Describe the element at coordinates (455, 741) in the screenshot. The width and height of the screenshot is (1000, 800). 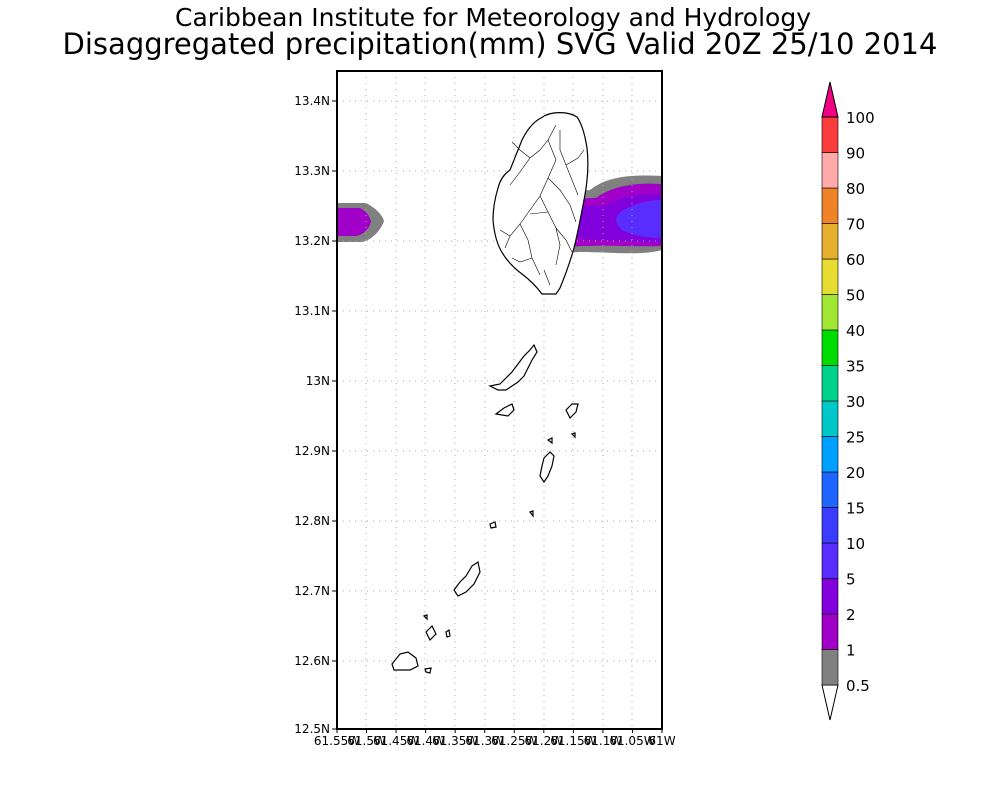
I see `lon-tick-label: 61.35W` at that location.